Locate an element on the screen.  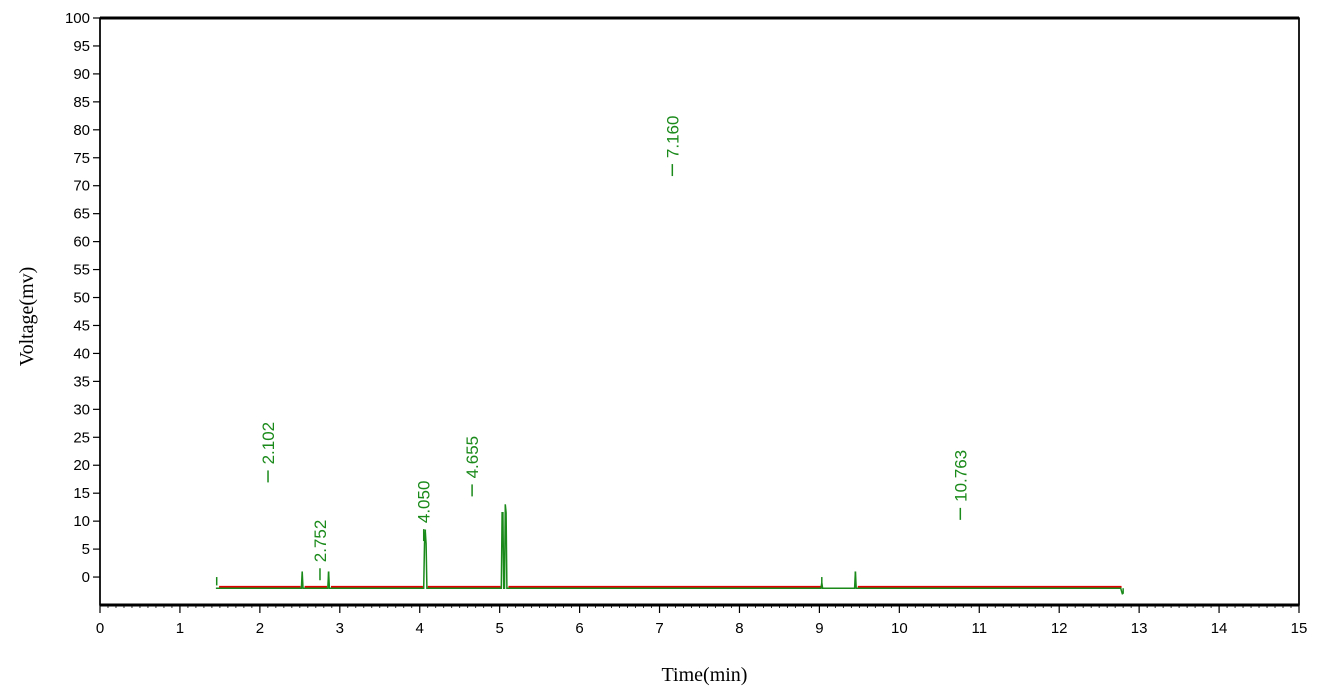
x-tick-label: 14 is located at coordinates (1219, 628).